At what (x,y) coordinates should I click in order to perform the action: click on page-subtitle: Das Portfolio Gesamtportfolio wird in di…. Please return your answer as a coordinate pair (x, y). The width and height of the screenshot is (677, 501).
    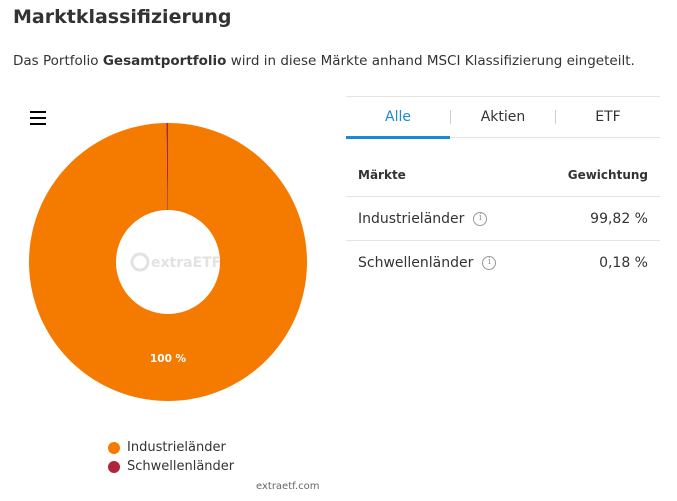
    Looking at the image, I should click on (324, 61).